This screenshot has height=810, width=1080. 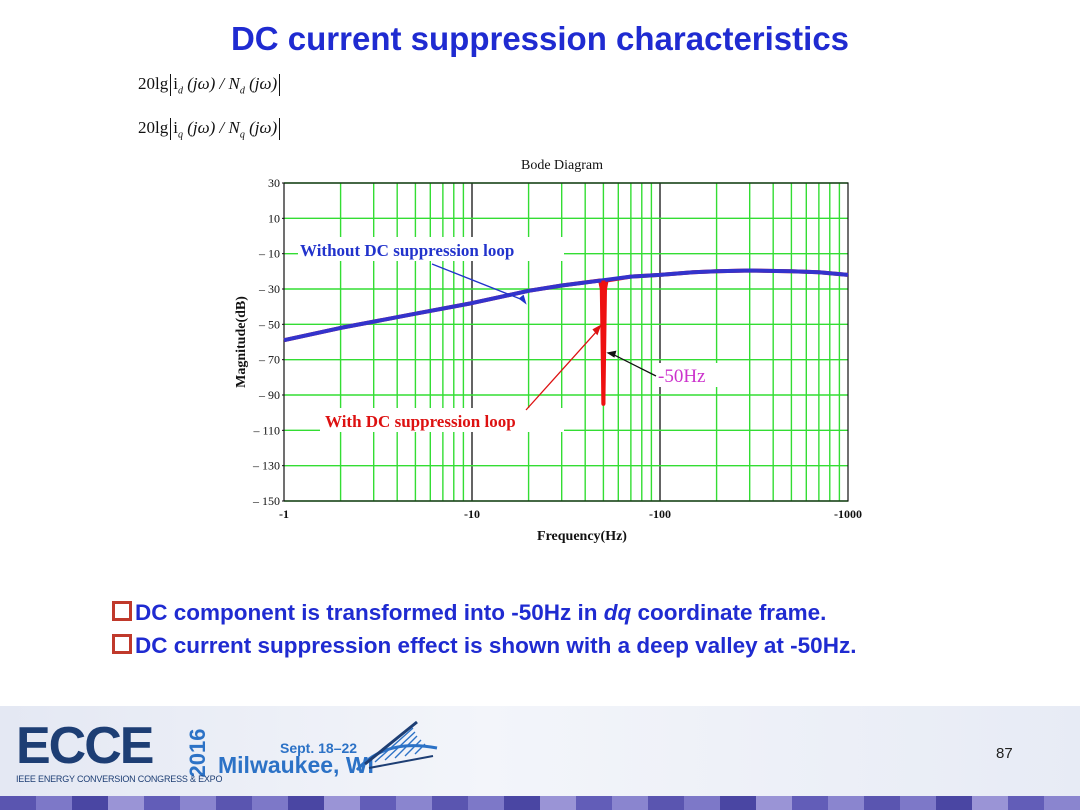 I want to click on checkbox-icon, so click(x=122, y=611).